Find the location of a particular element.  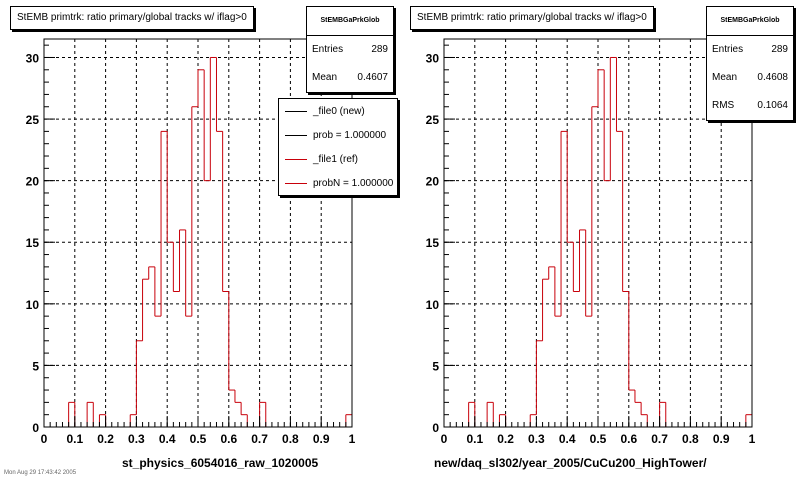

legend-label: _file1 (ref) is located at coordinates (336, 159).